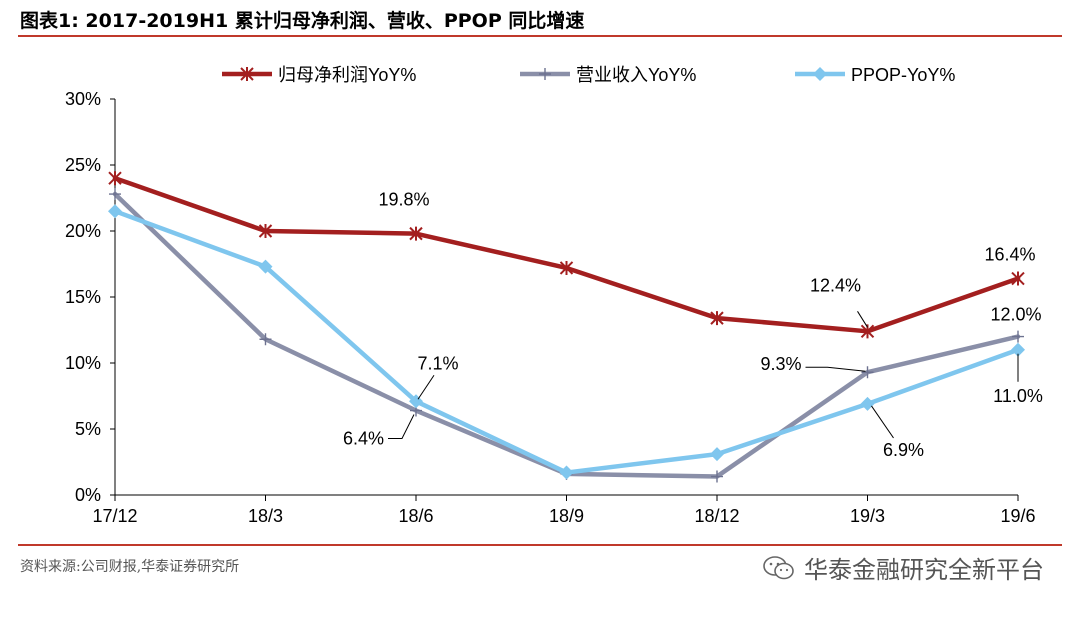 This screenshot has width=1080, height=619. I want to click on brand-watermark: 华泰金融研究全新平台, so click(903, 567).